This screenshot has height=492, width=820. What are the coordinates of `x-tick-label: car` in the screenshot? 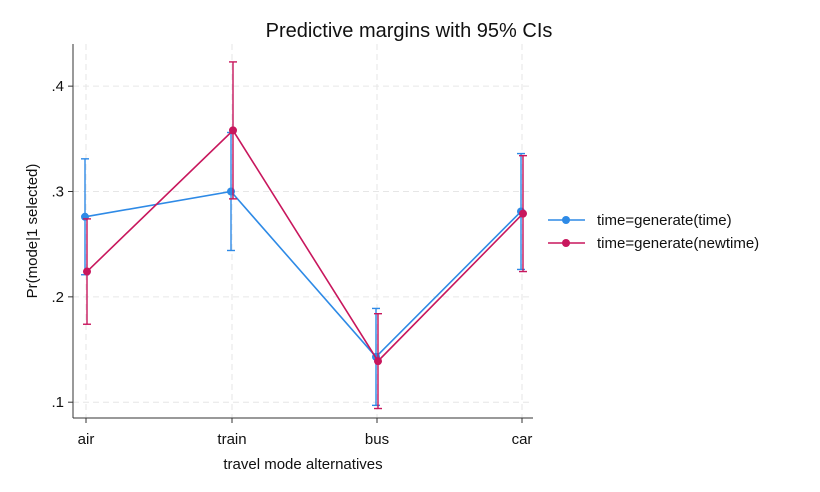 It's located at (522, 439).